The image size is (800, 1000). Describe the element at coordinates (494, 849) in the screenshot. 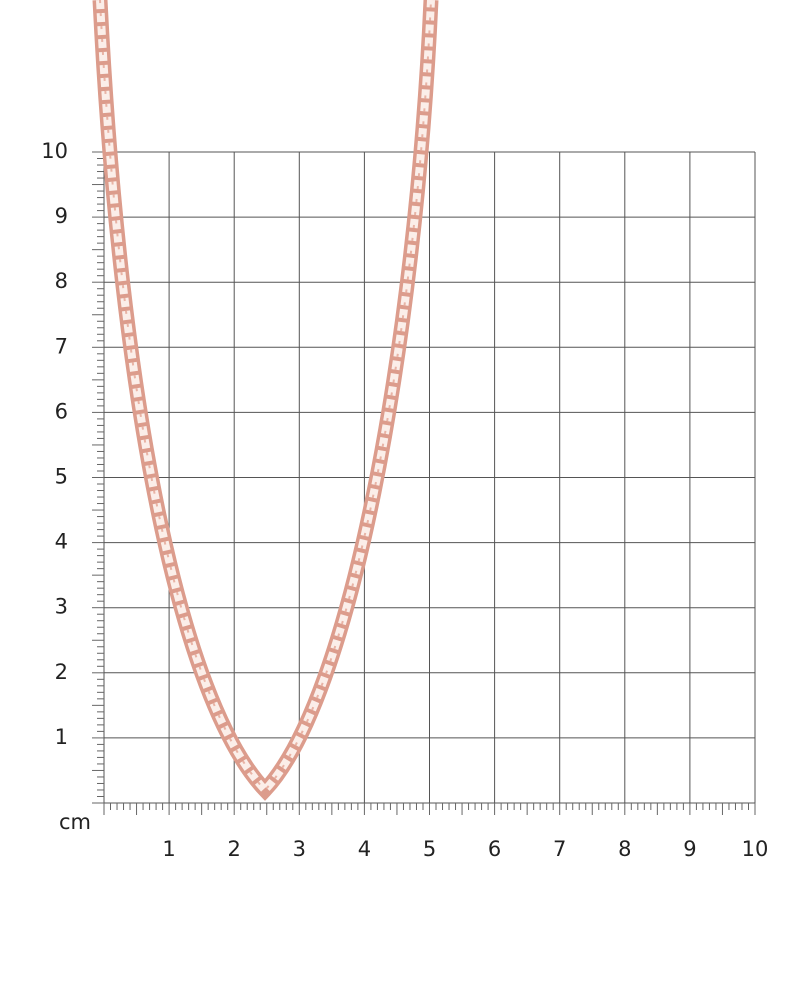

I see `x-label: 6` at that location.